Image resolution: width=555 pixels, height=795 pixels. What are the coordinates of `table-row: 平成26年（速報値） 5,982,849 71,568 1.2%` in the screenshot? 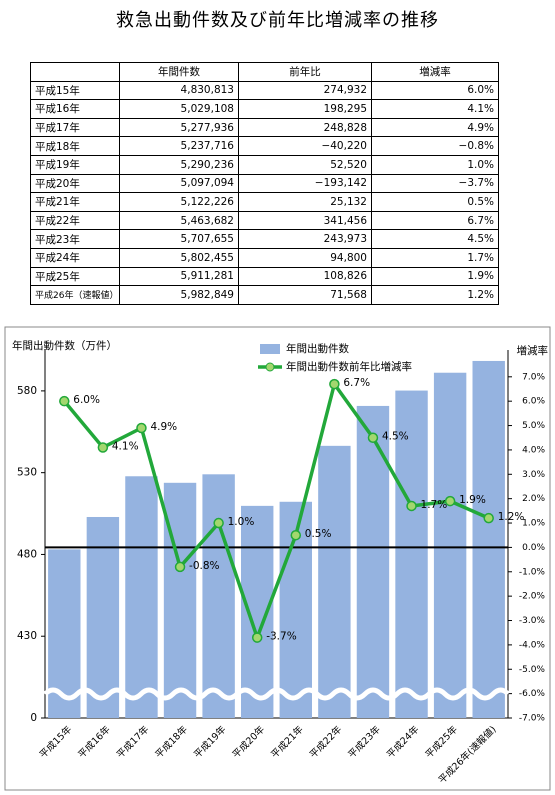 It's located at (264, 295).